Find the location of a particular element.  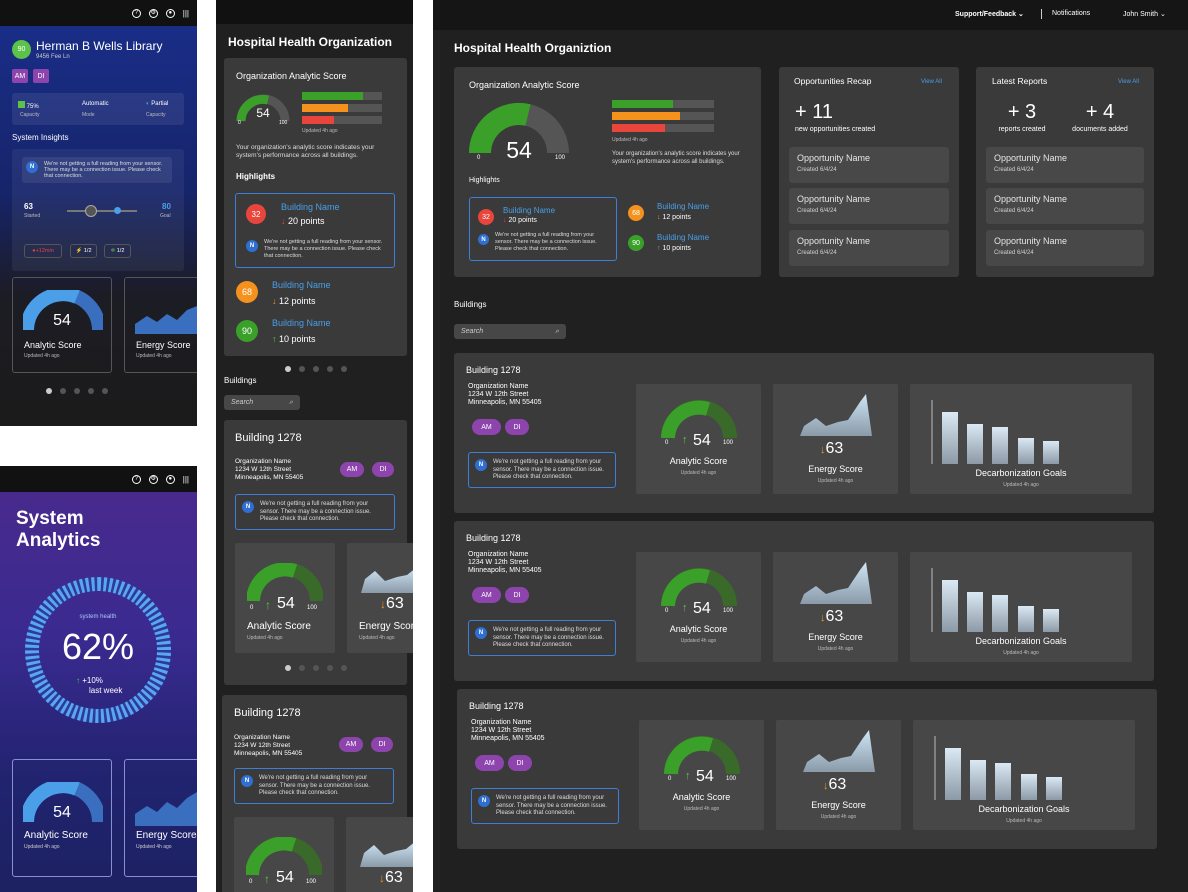

slider-goal-marker is located at coordinates (117, 210).